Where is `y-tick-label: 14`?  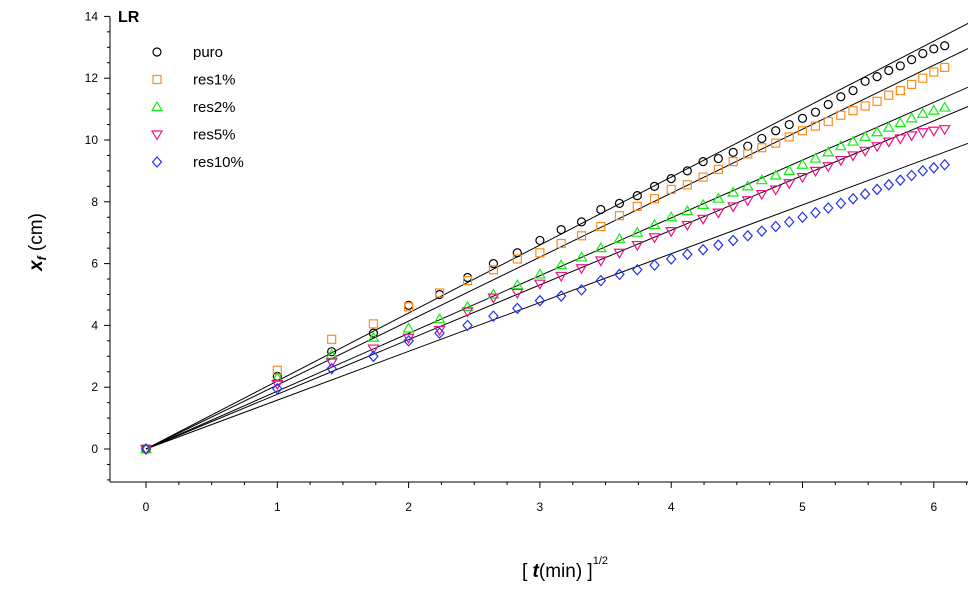
y-tick-label: 14 is located at coordinates (92, 16).